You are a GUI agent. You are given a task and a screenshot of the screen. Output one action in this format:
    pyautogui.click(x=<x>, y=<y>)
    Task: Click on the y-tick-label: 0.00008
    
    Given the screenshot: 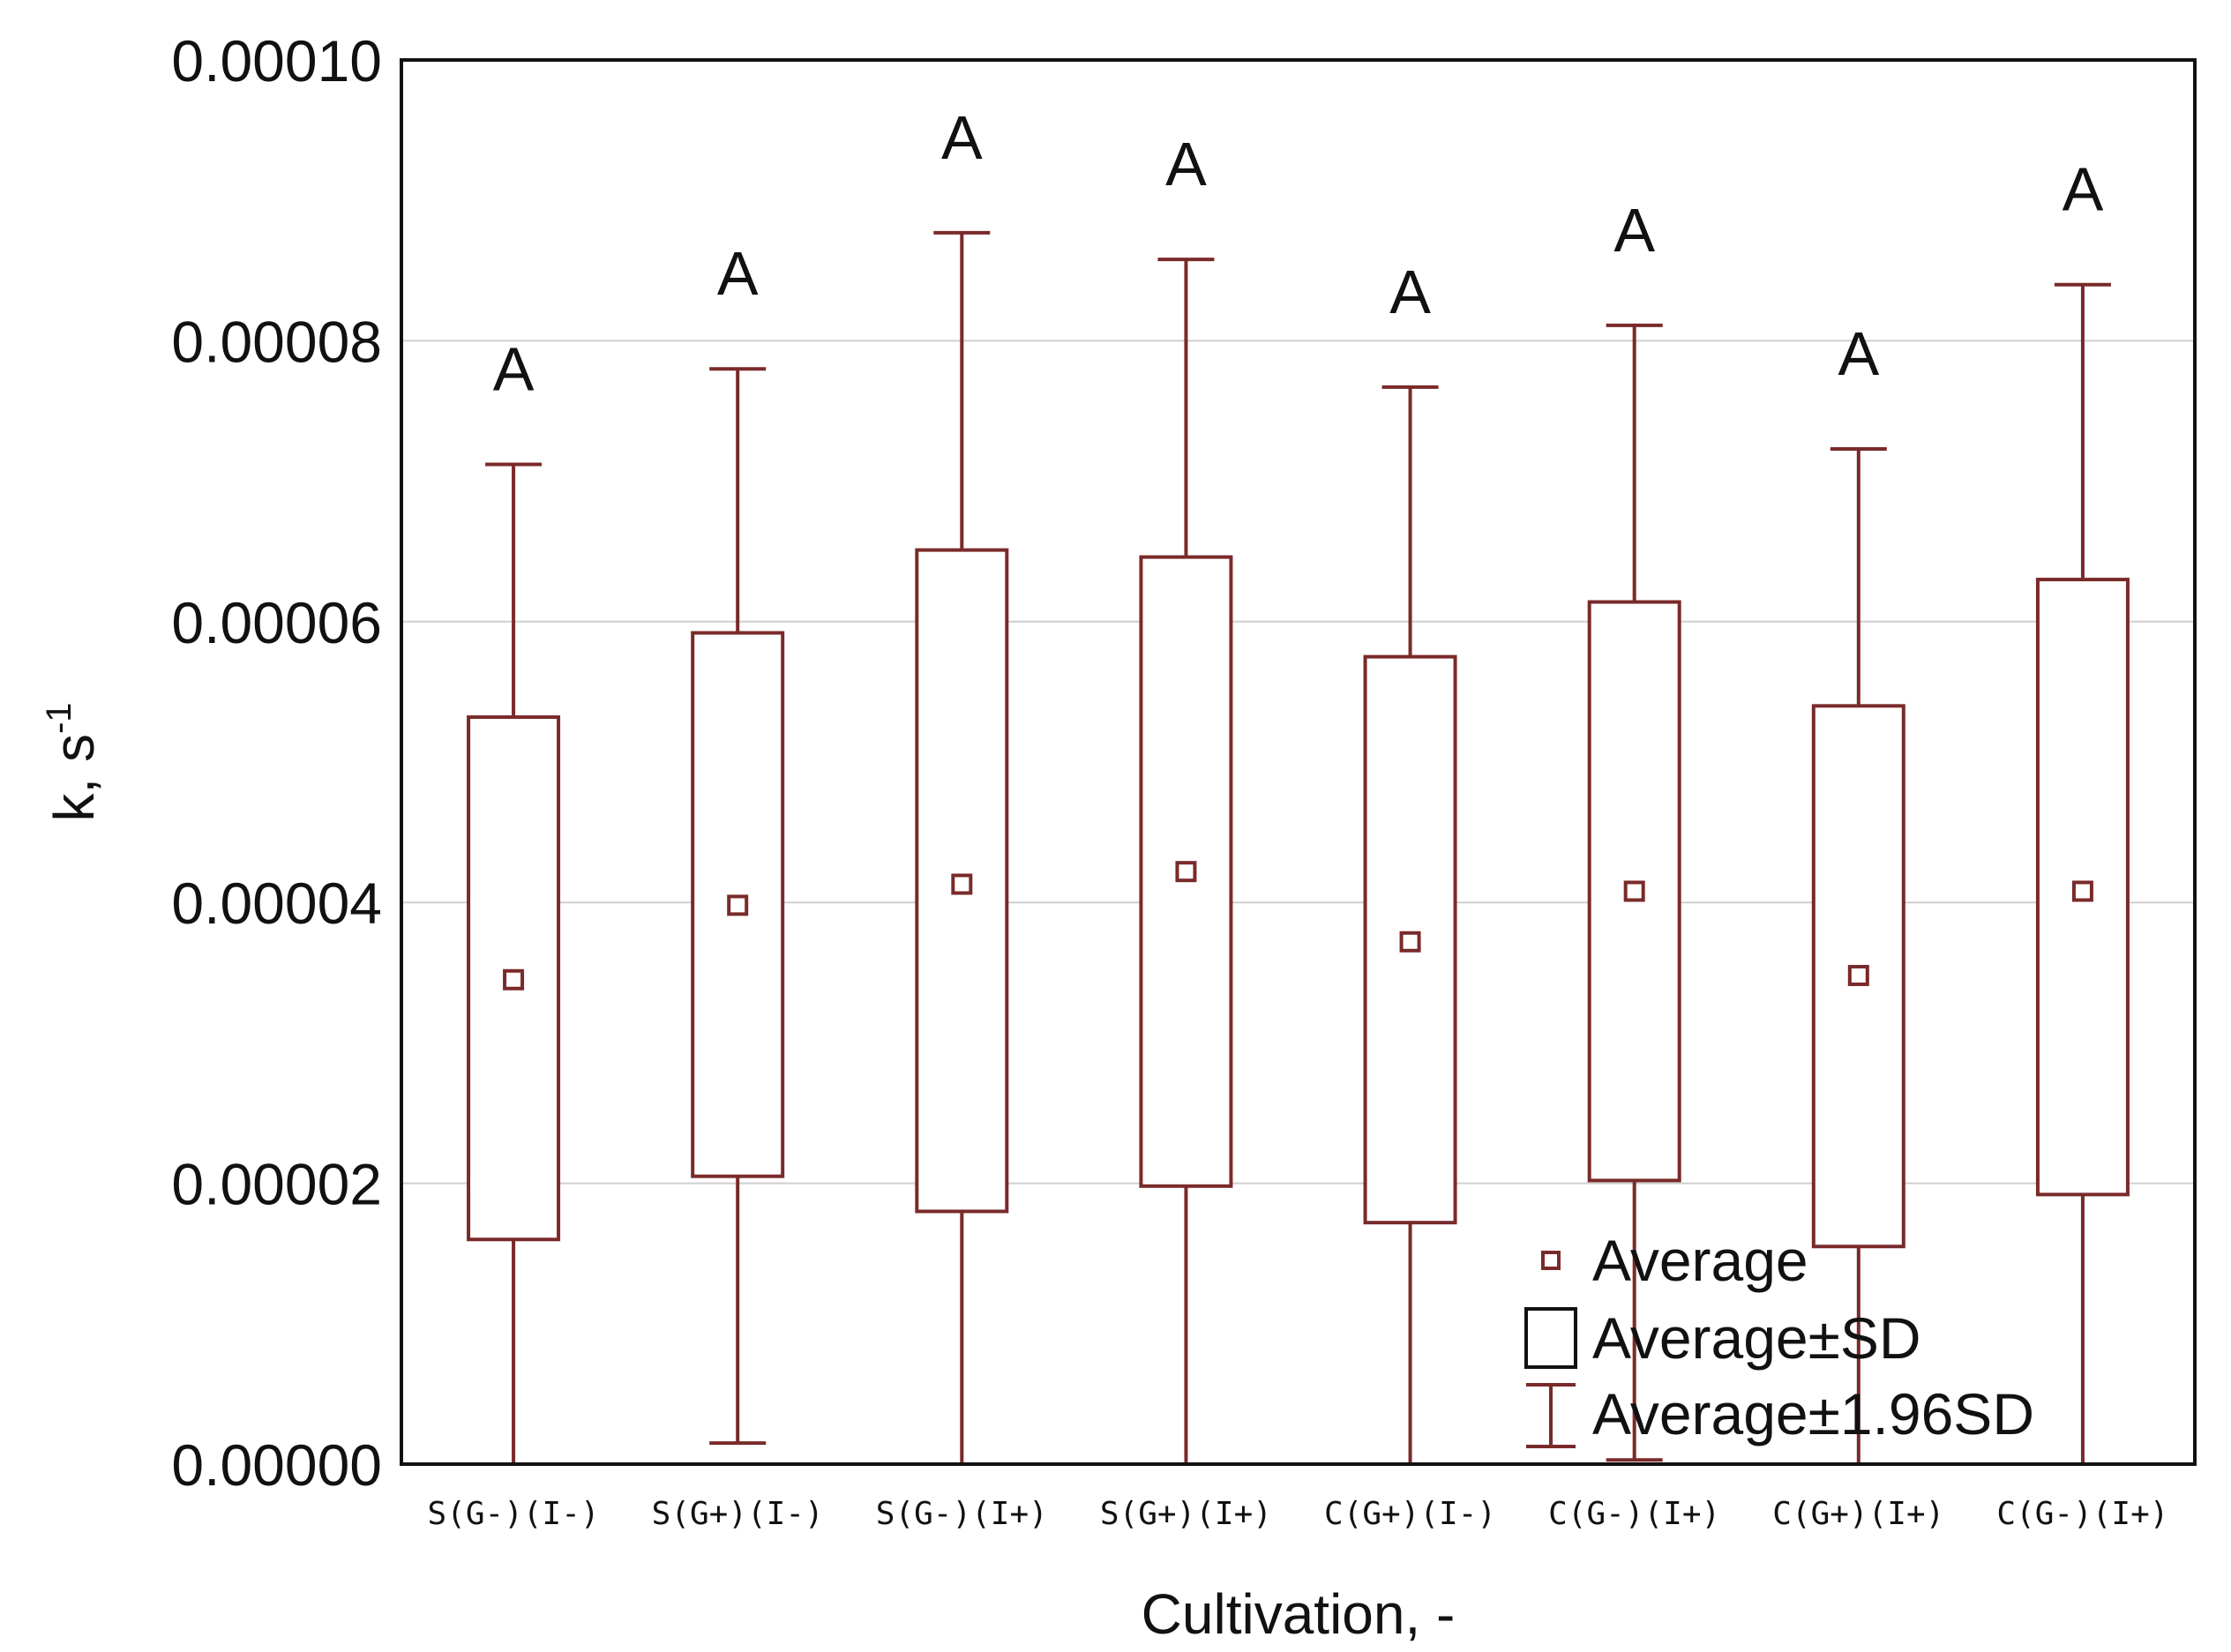 What is the action you would take?
    pyautogui.click(x=276, y=341)
    